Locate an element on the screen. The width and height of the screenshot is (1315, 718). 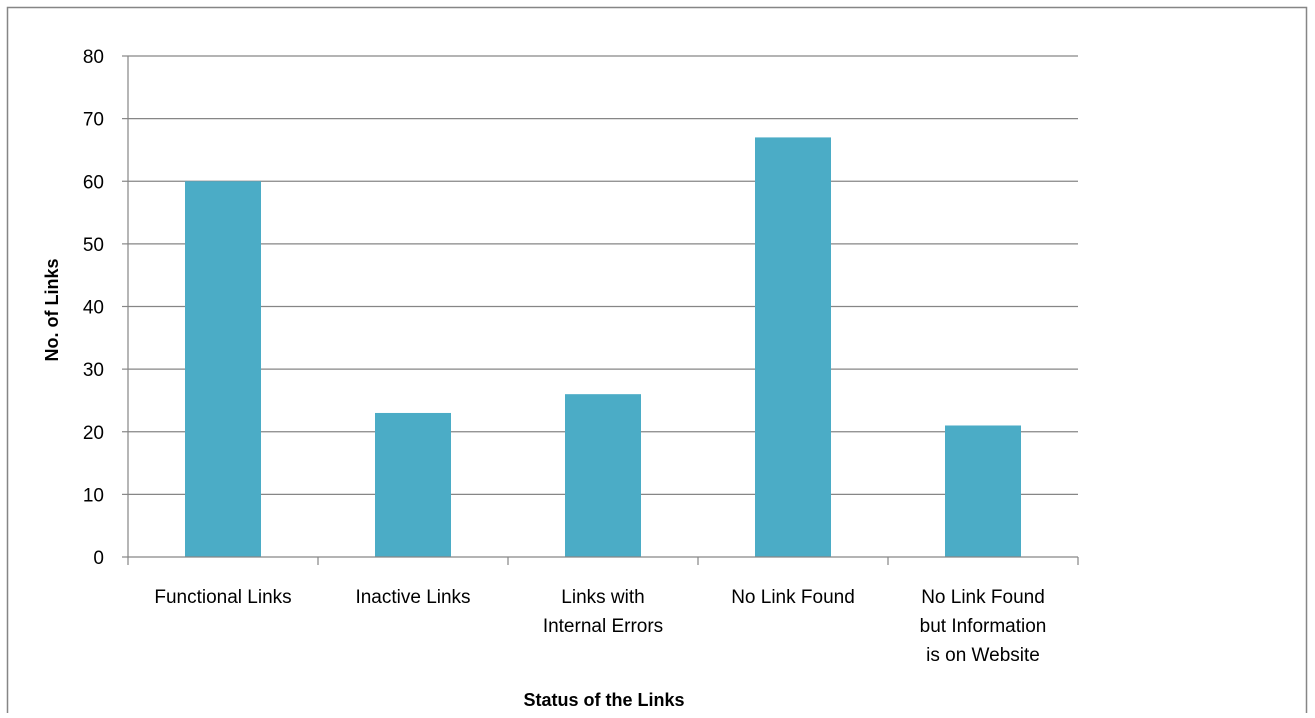
y-tick-label: 50 is located at coordinates (93, 245).